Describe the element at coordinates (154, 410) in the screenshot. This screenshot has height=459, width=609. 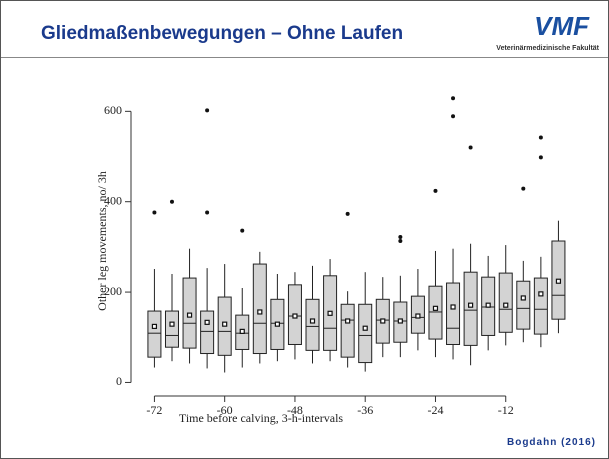
I see `x-tick-label: -72` at that location.